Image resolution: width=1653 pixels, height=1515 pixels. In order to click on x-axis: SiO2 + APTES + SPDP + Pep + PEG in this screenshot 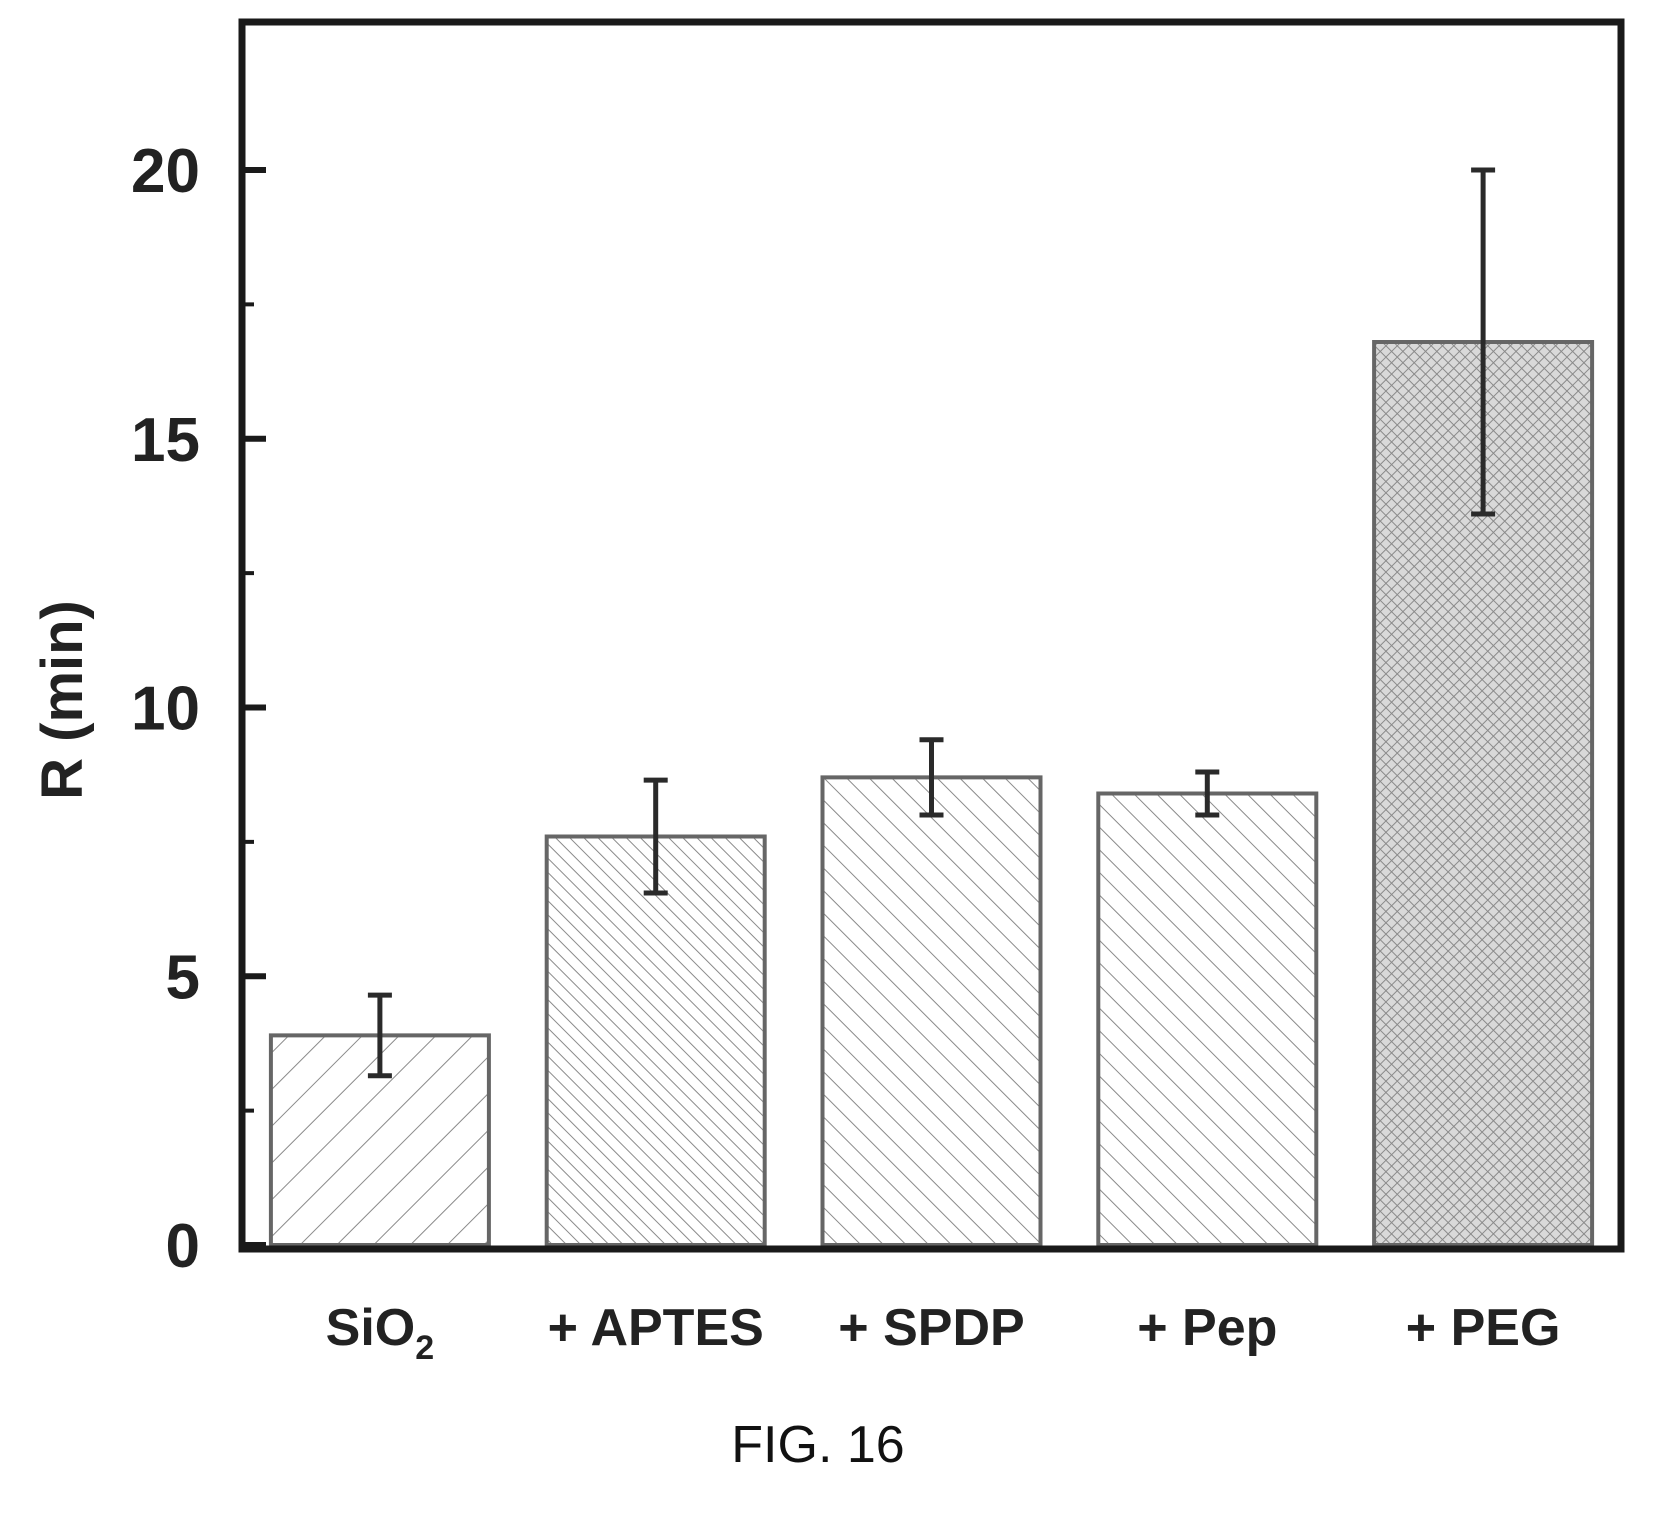, I will do `click(943, 1333)`.